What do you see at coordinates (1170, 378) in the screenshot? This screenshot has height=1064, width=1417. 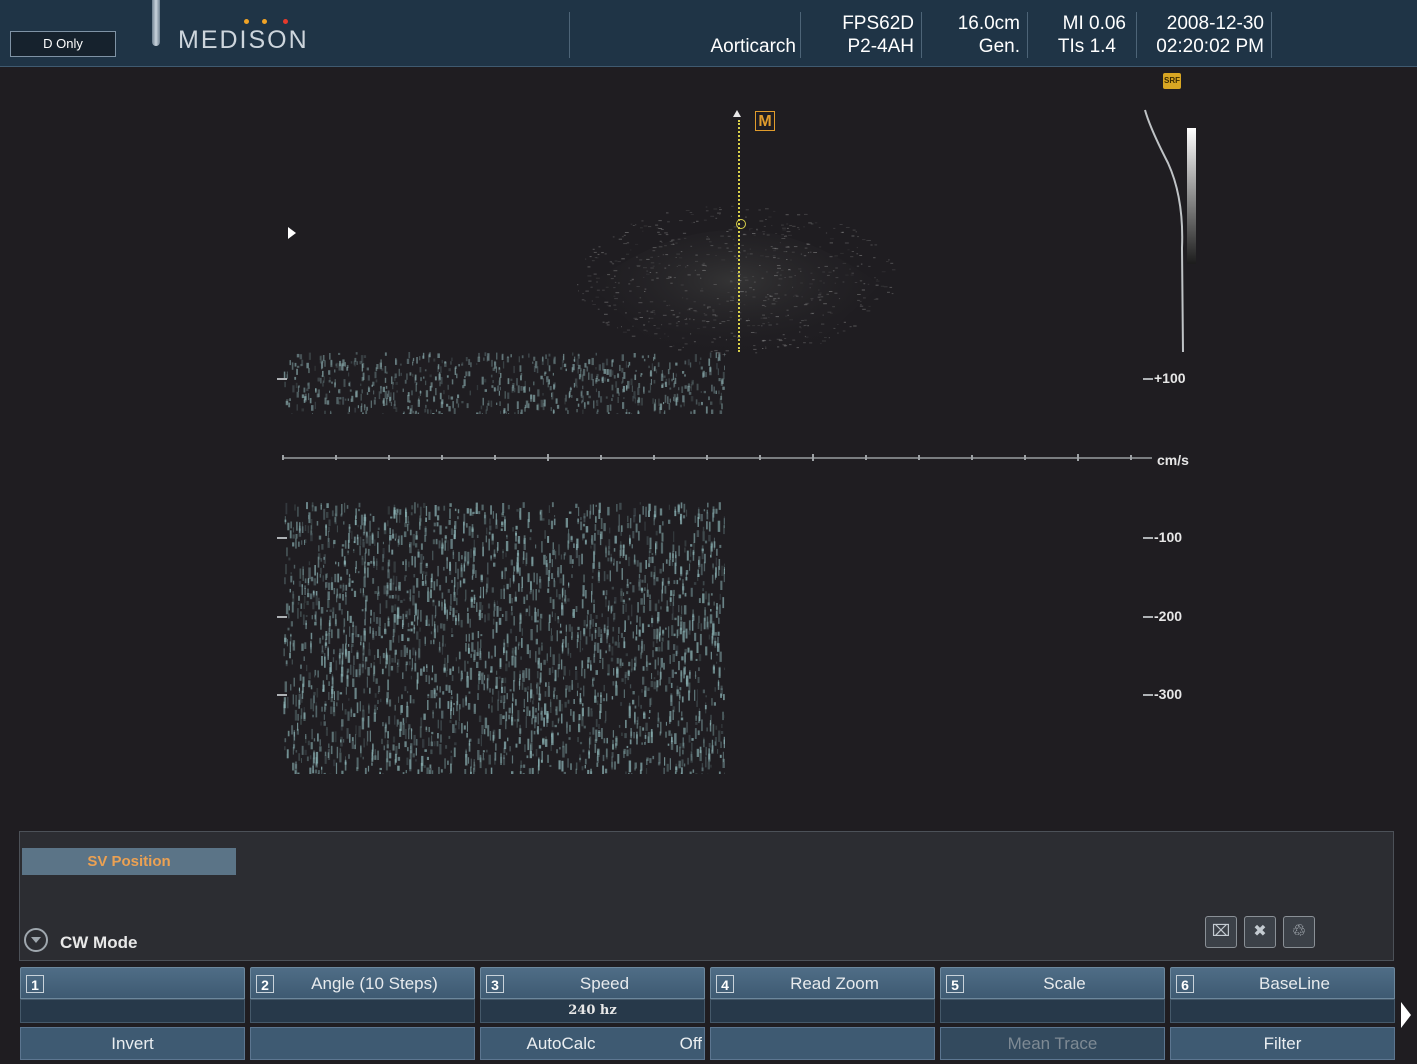 I see `scale-label: +100` at bounding box center [1170, 378].